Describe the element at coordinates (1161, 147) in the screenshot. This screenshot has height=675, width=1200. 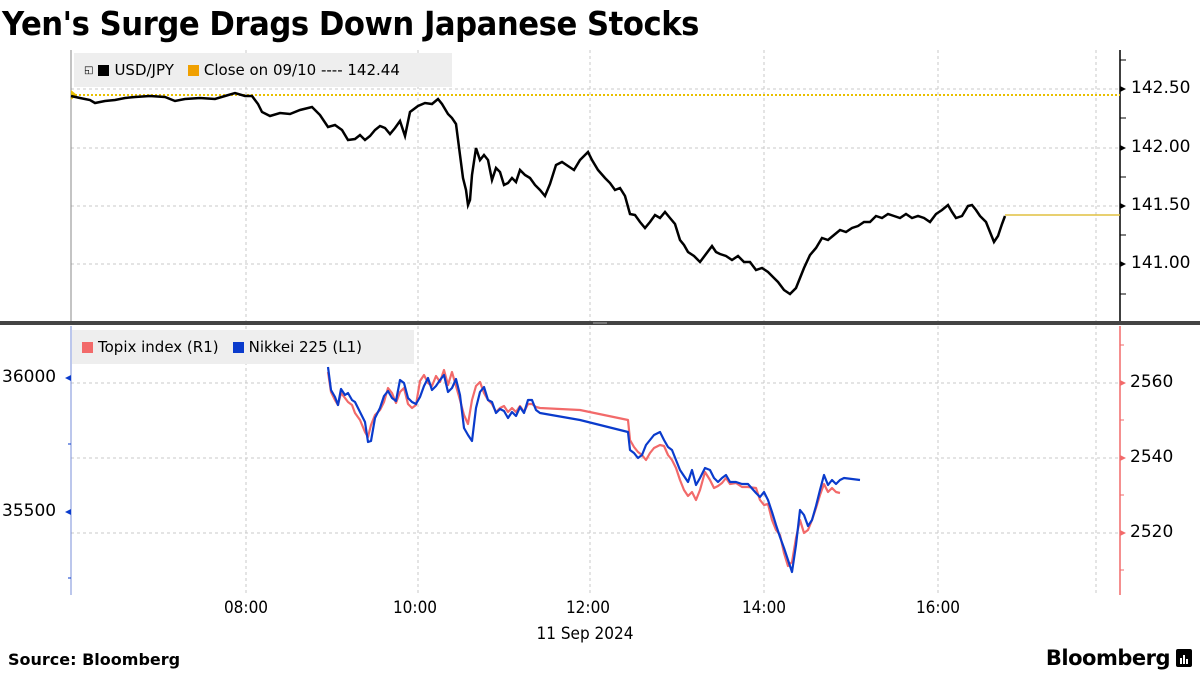
I see `usdjpy-tick-142-00: 142.00` at that location.